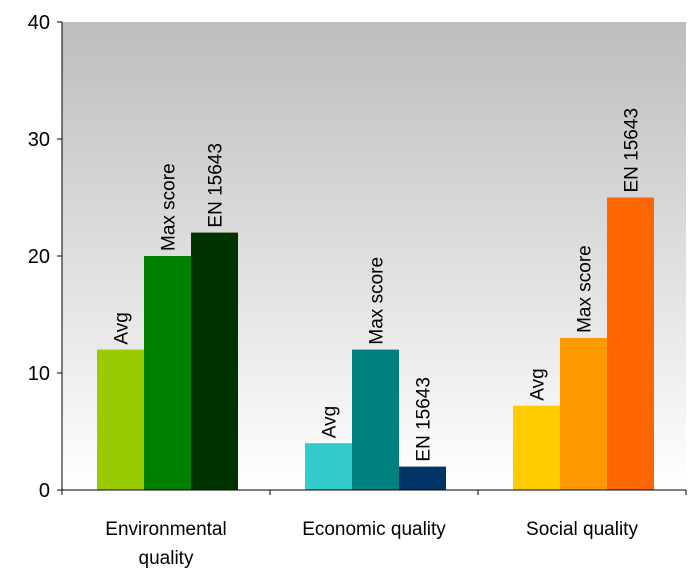 The image size is (689, 575). What do you see at coordinates (39, 374) in the screenshot?
I see `y-tick-label: 10` at bounding box center [39, 374].